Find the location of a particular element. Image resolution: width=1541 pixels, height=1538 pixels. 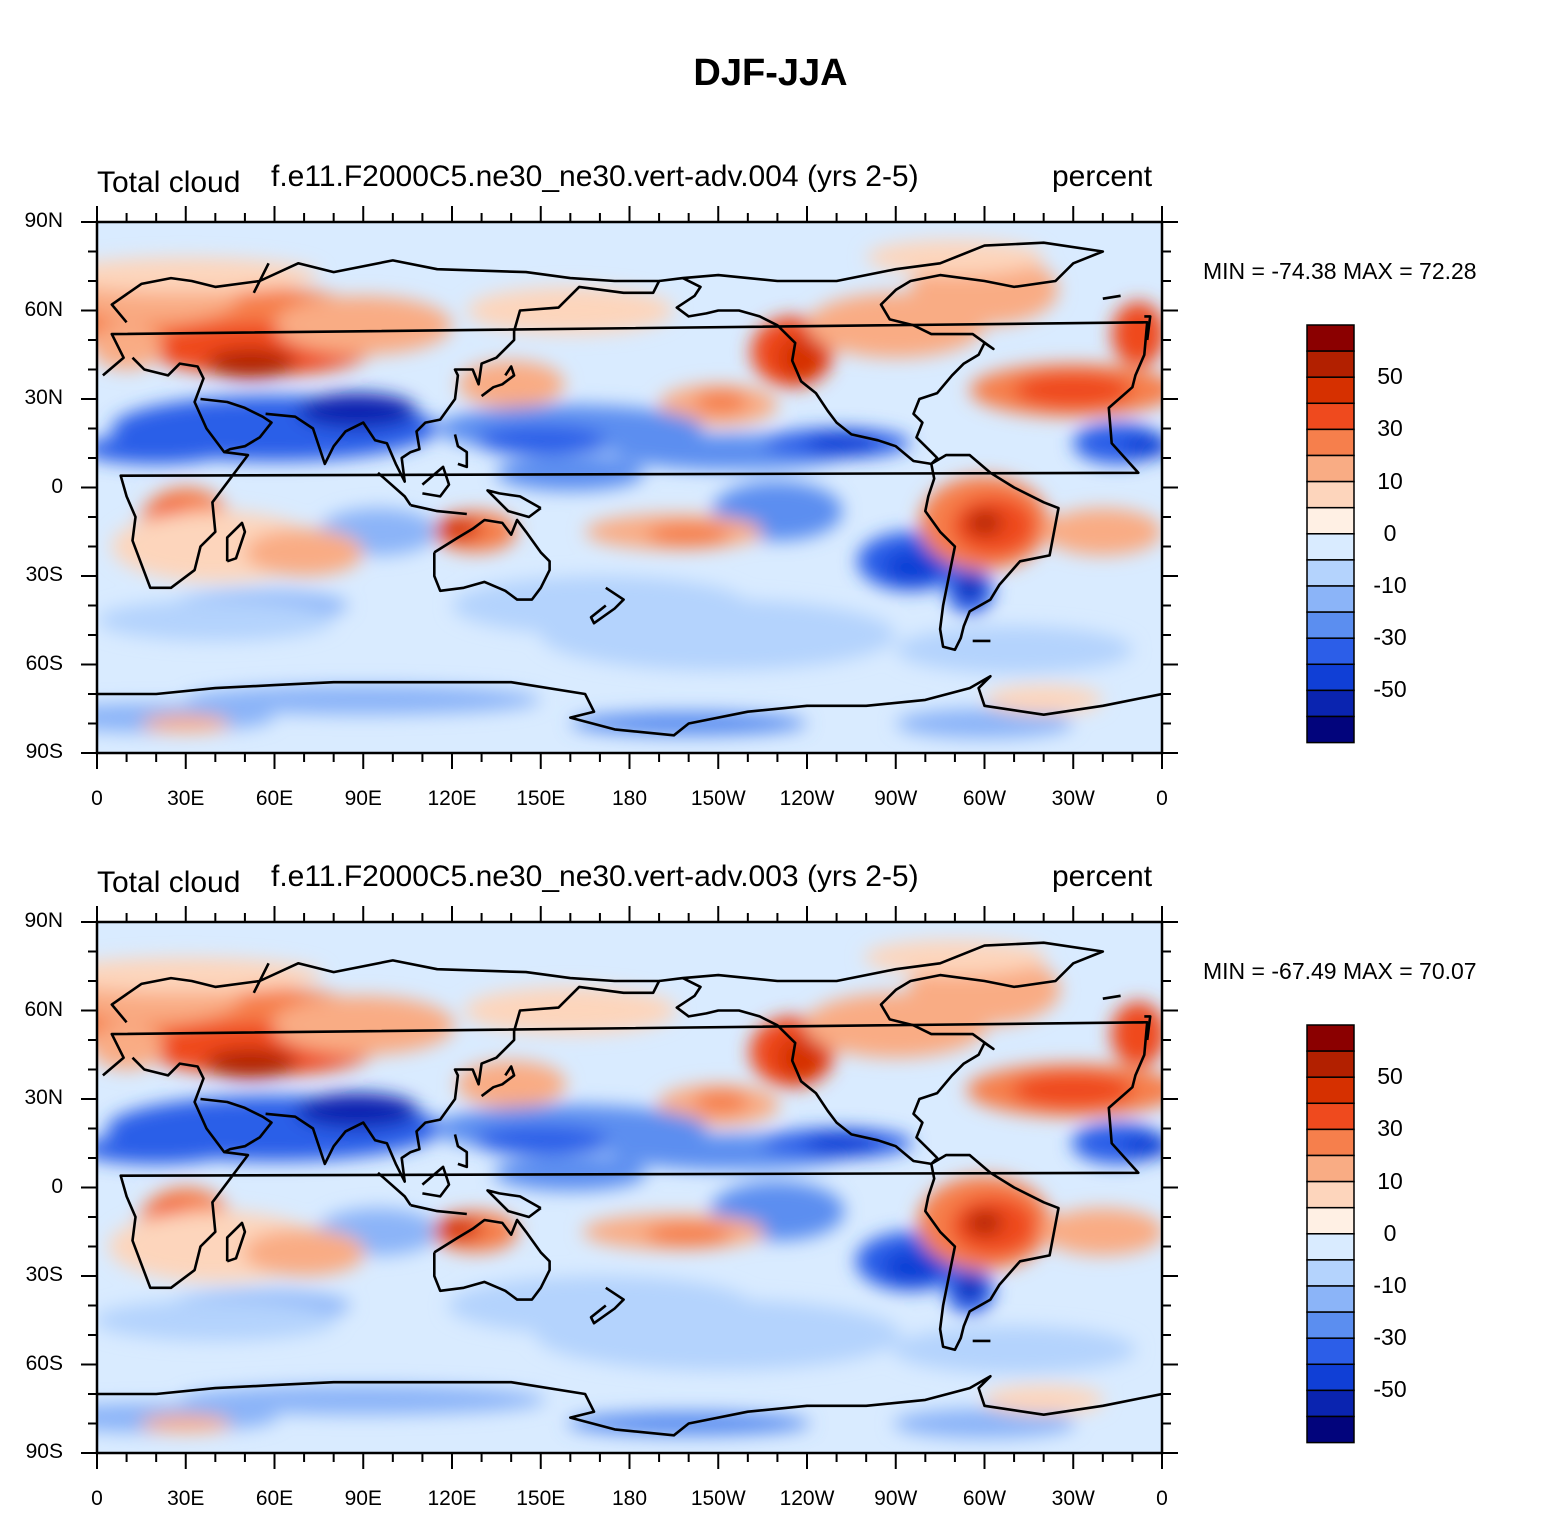

lon-label: 120E is located at coordinates (452, 798).